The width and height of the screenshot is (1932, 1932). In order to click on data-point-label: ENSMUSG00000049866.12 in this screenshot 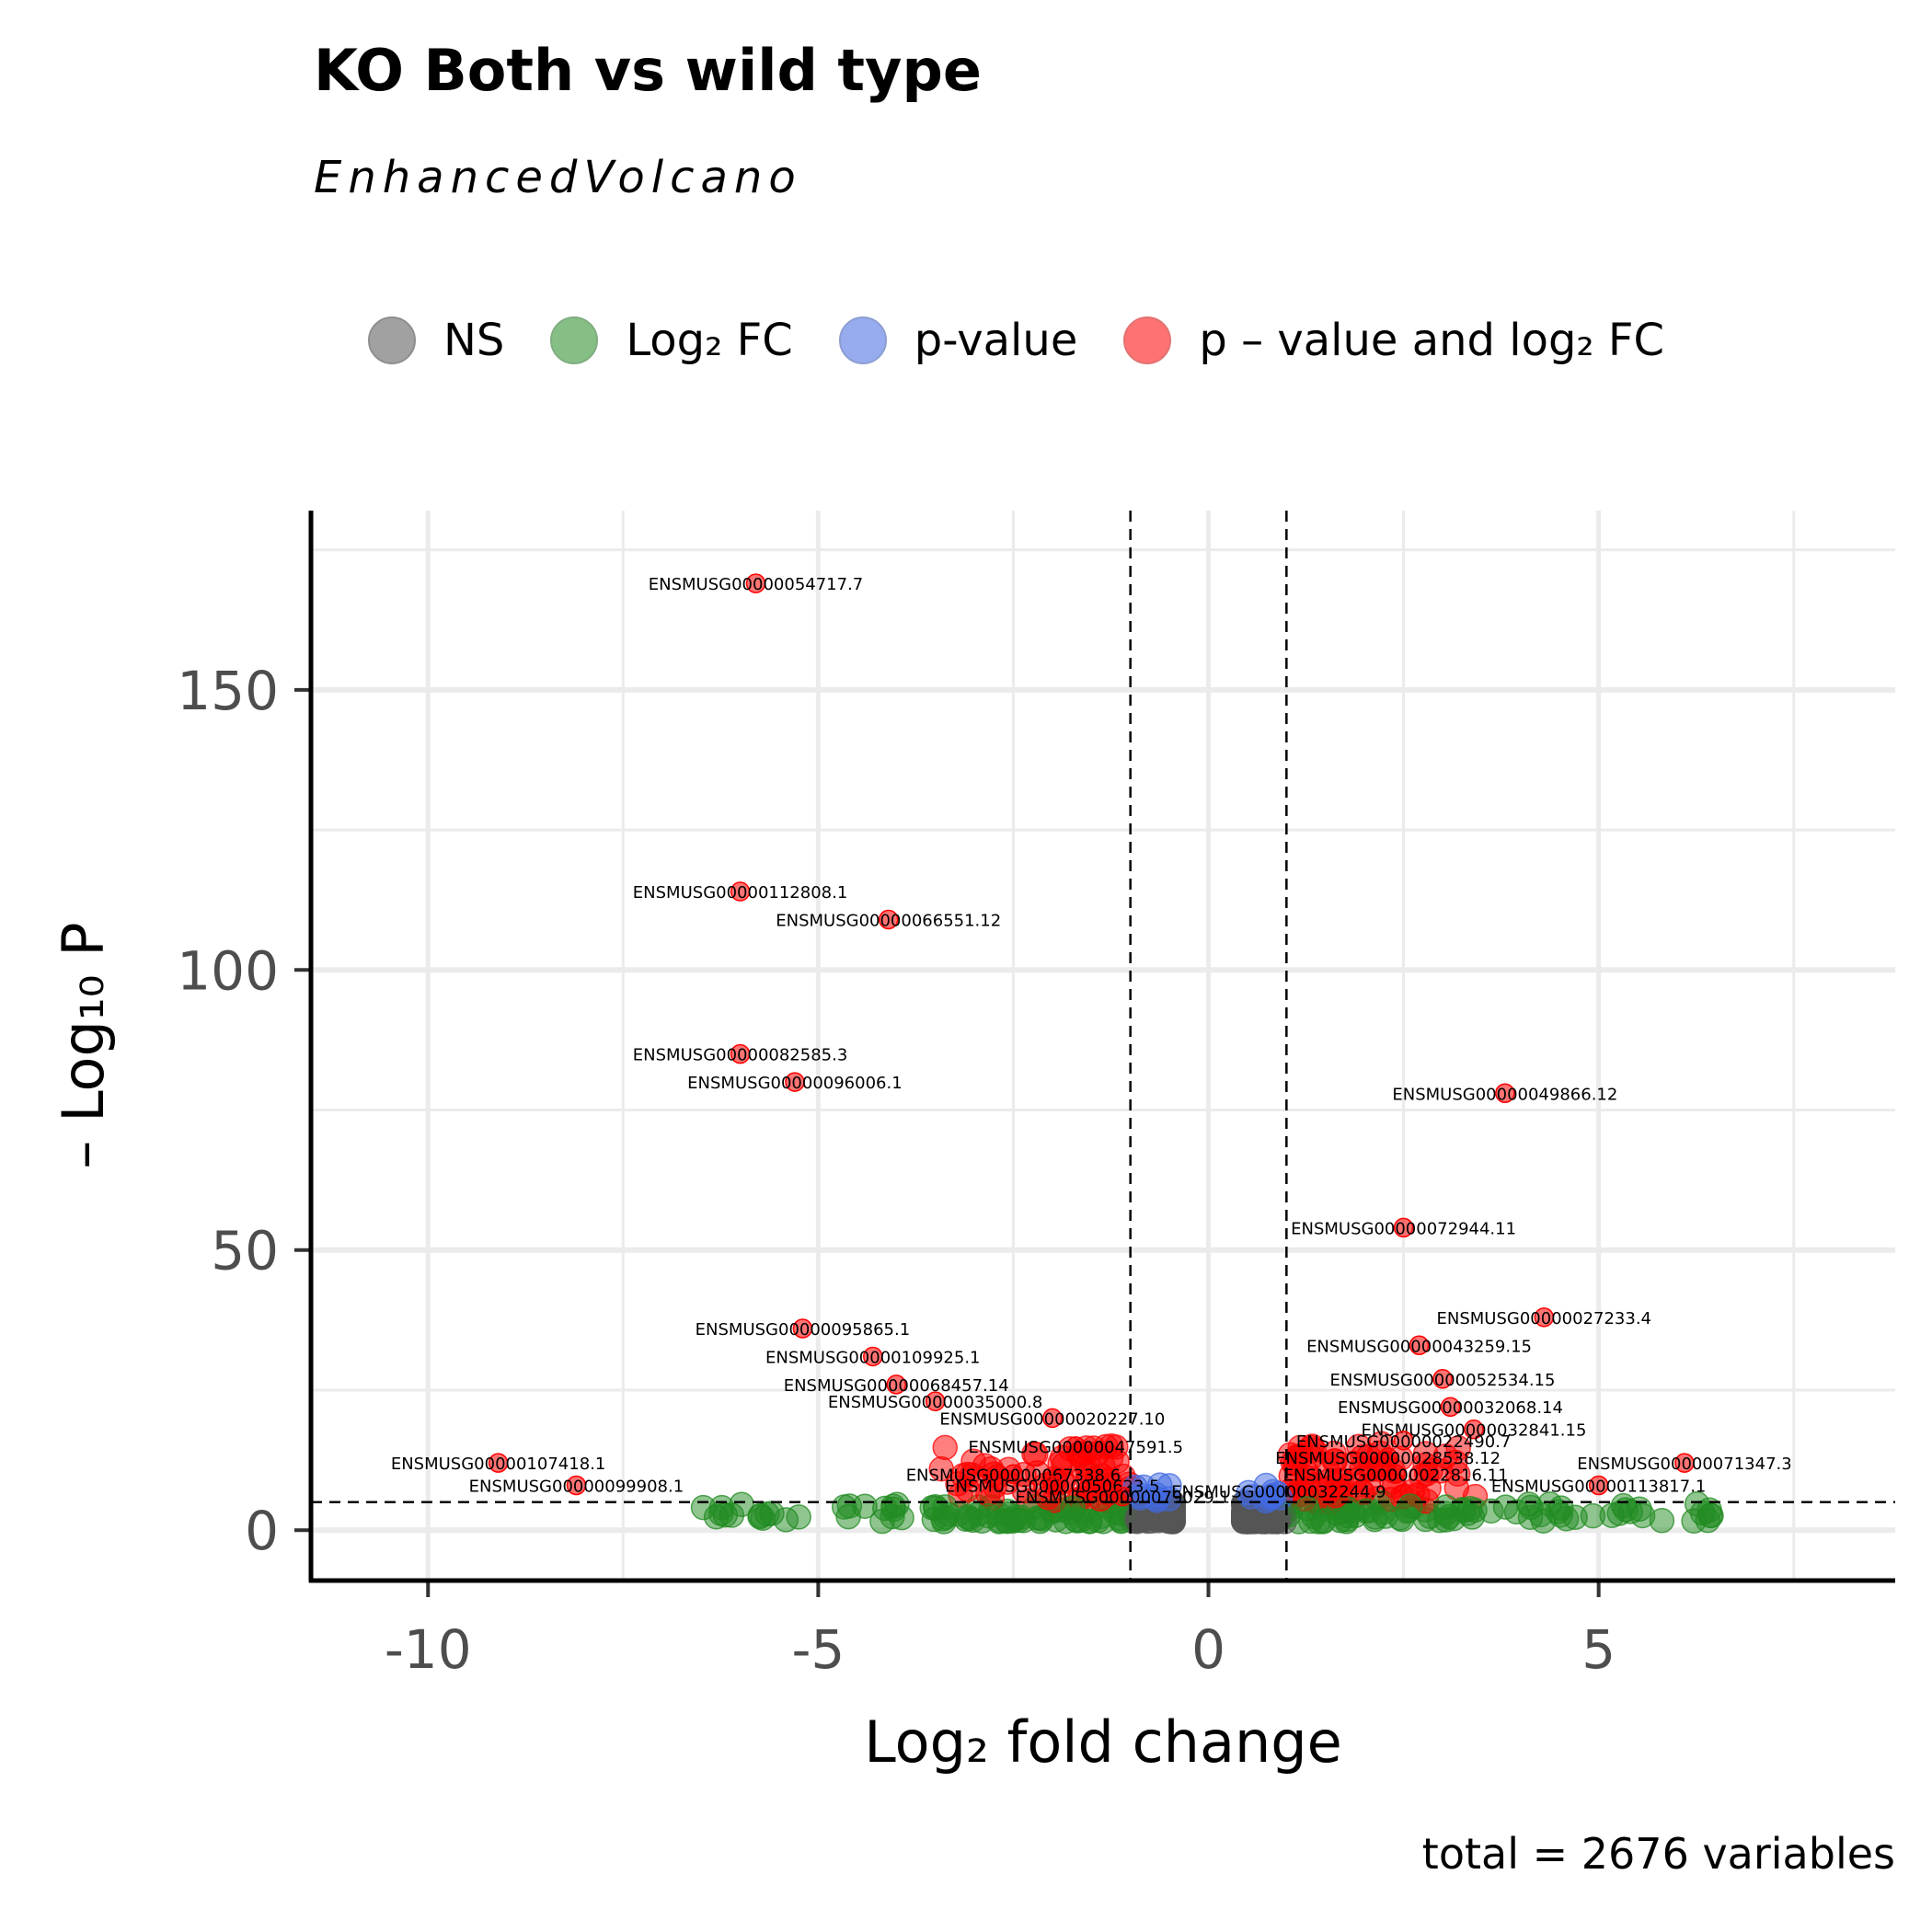, I will do `click(1504, 1094)`.